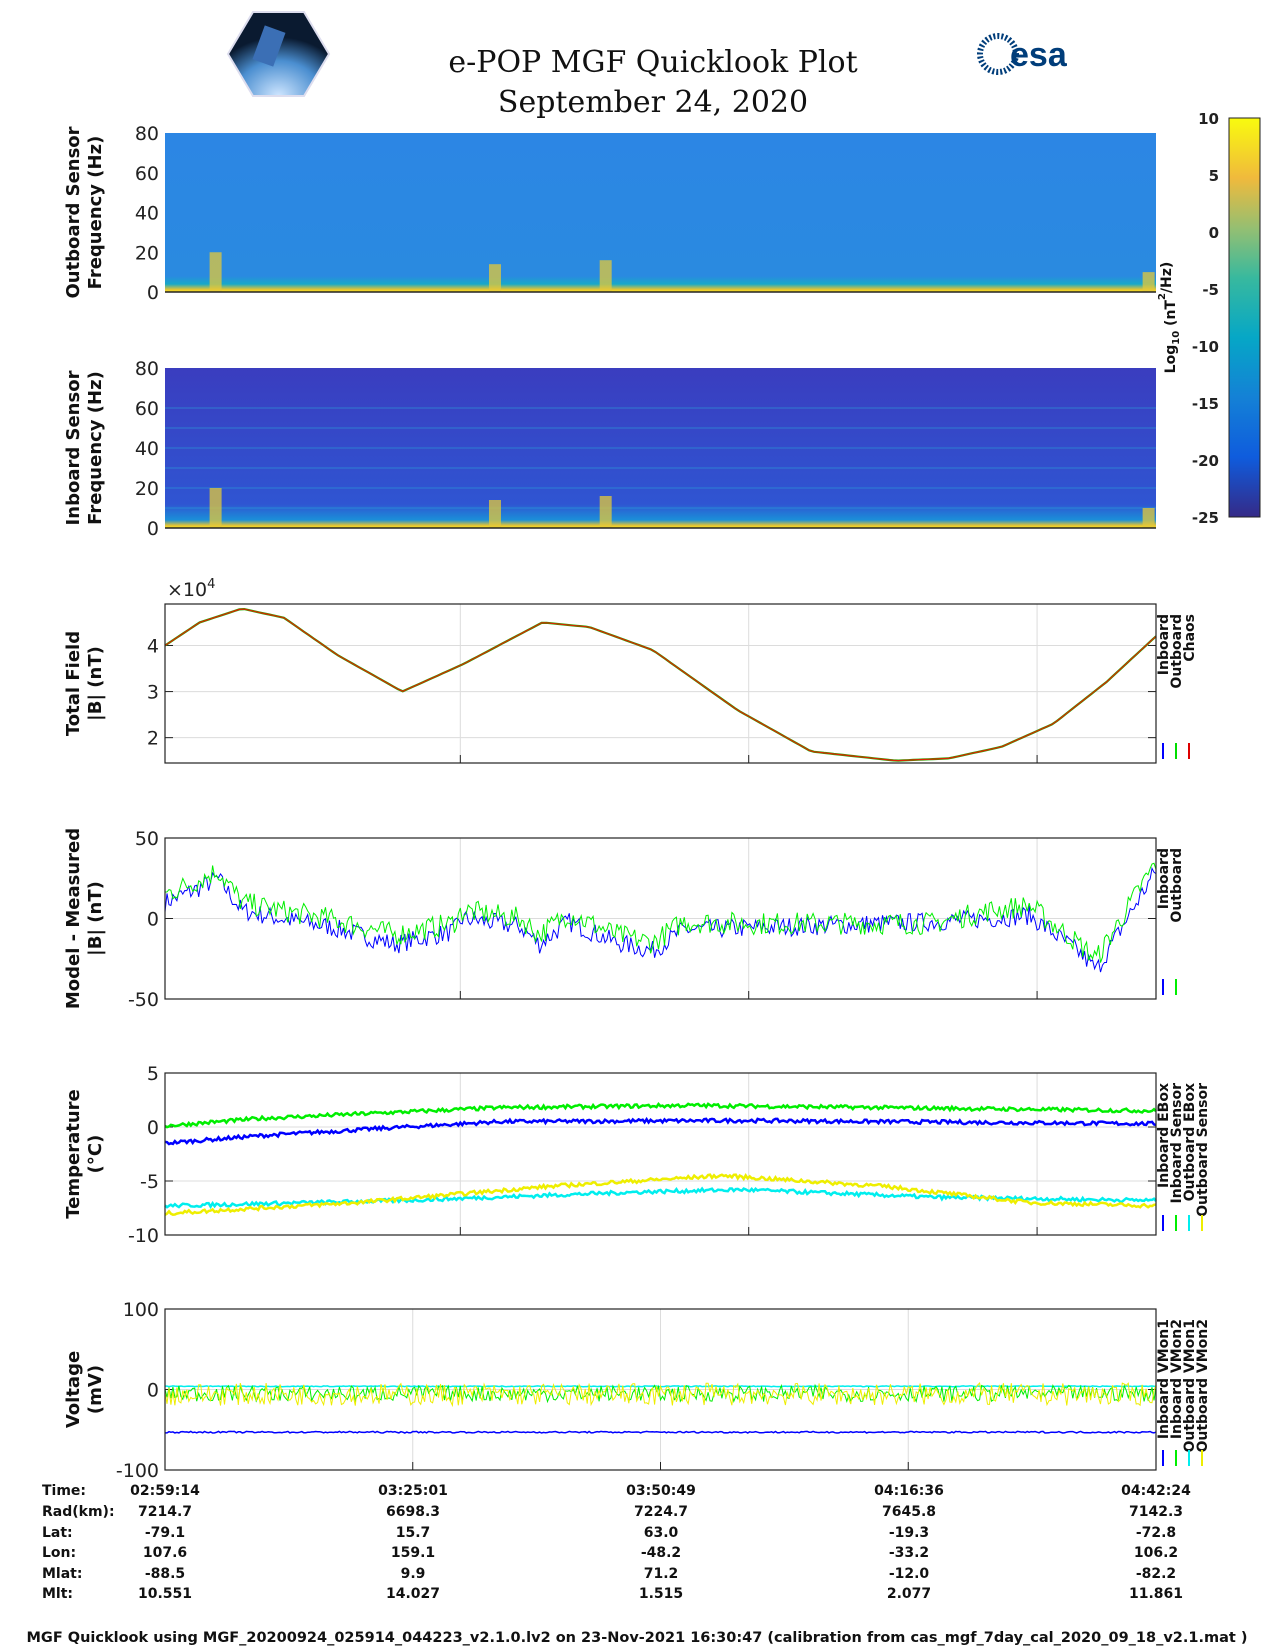  What do you see at coordinates (660, 212) in the screenshot?
I see `outboard-spectrogram-image` at bounding box center [660, 212].